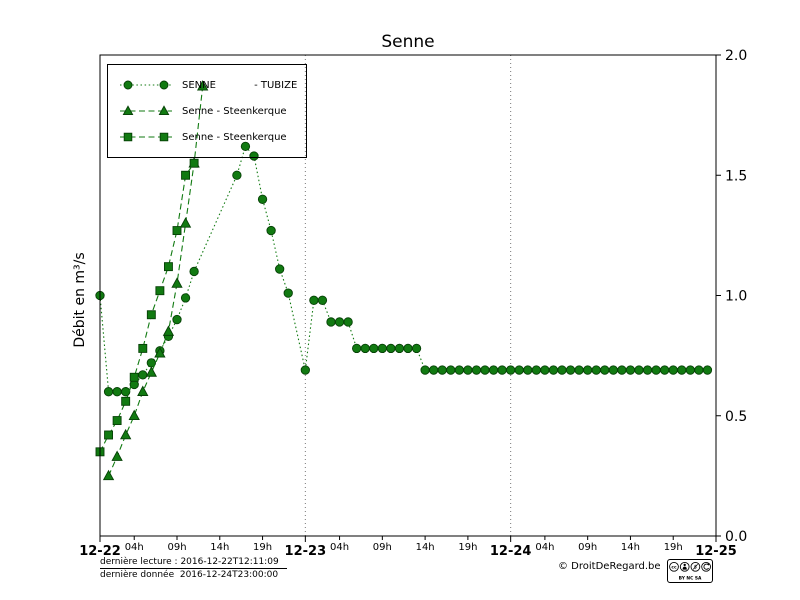  Describe the element at coordinates (736, 297) in the screenshot. I see `svg-text: 1.0` at that location.